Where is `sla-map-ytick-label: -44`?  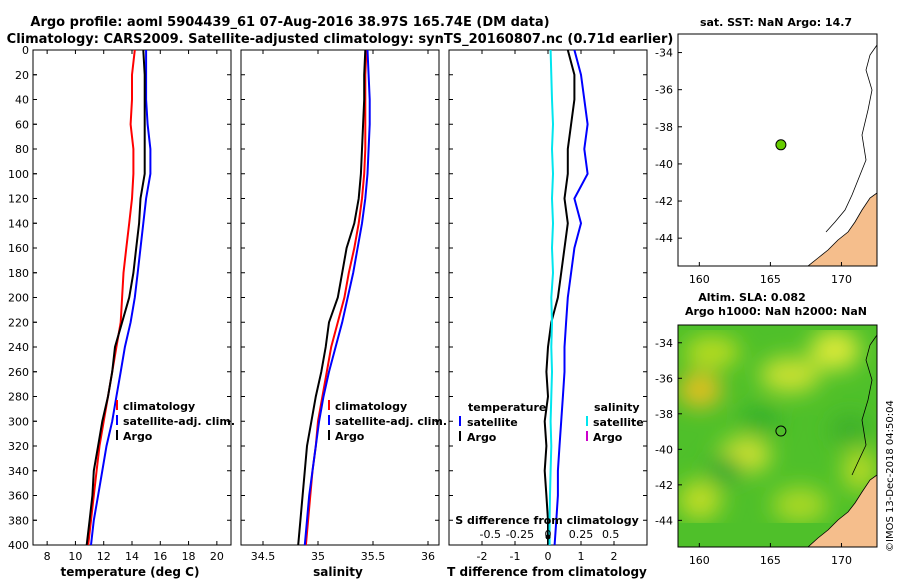
sla-map-ytick-label: -44 is located at coordinates (664, 520).